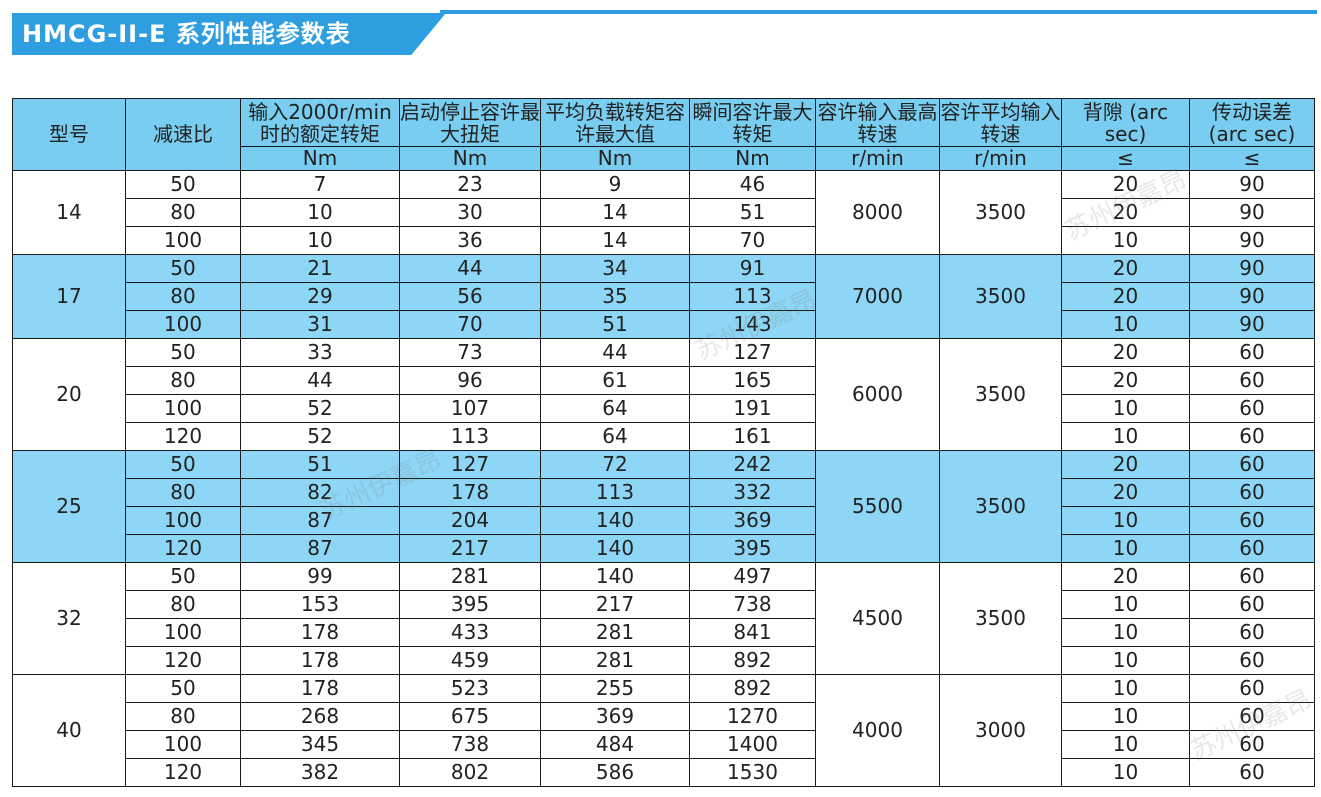 The height and width of the screenshot is (797, 1321). What do you see at coordinates (752, 632) in the screenshot?
I see `cell-momentary-torque: 841` at bounding box center [752, 632].